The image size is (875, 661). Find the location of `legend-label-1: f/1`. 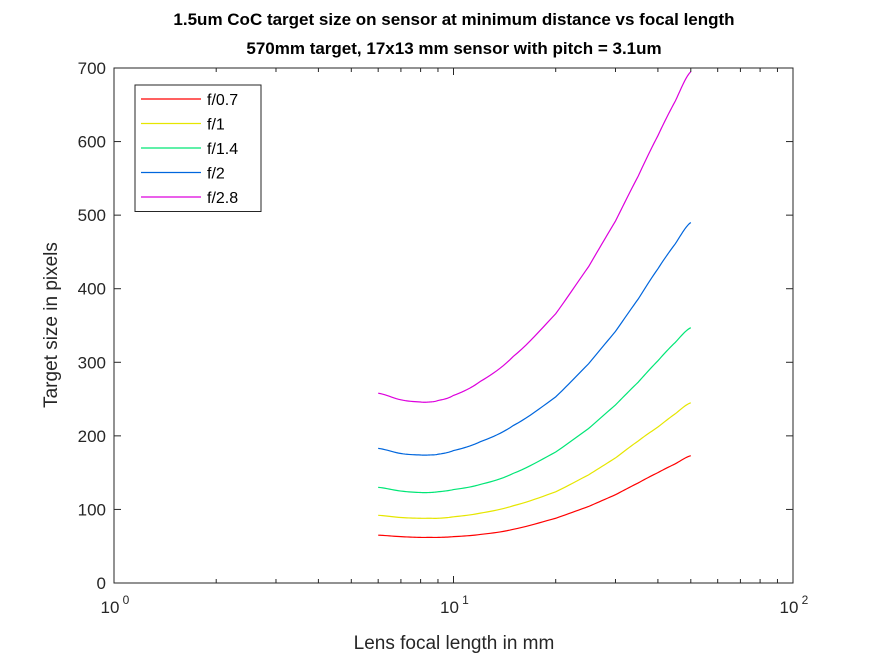

legend-label-1: f/1 is located at coordinates (216, 125).